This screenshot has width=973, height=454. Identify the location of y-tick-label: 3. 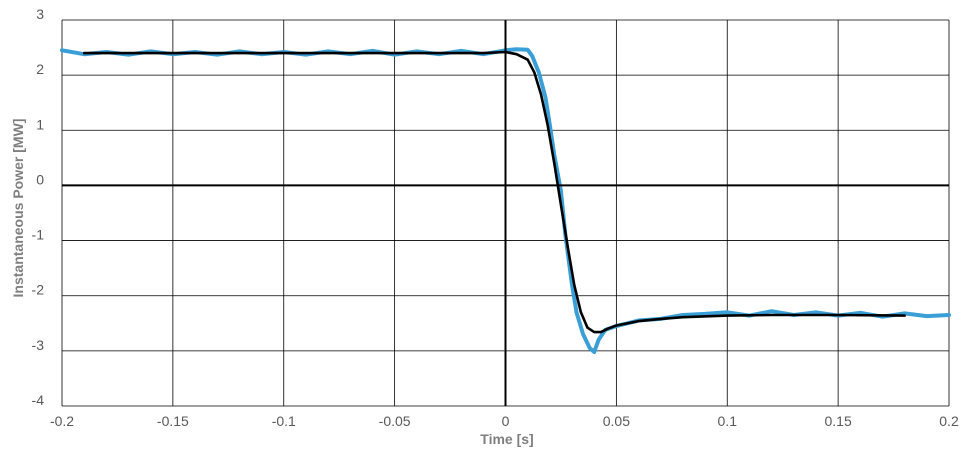
(40, 14).